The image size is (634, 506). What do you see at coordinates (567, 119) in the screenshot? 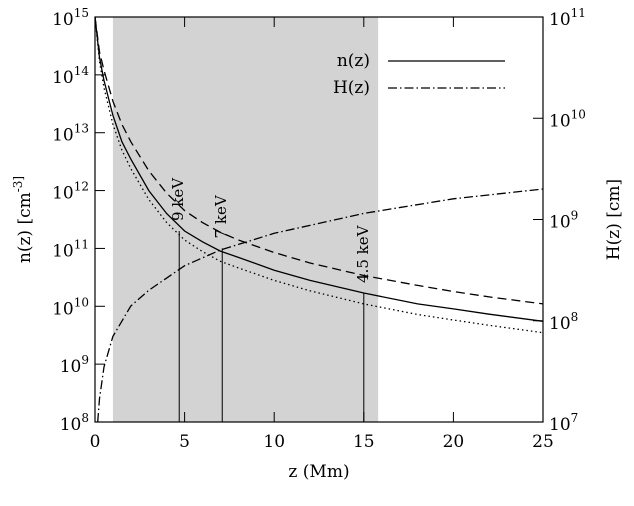
I see `y2-tick-label: 10¹⁰` at bounding box center [567, 119].